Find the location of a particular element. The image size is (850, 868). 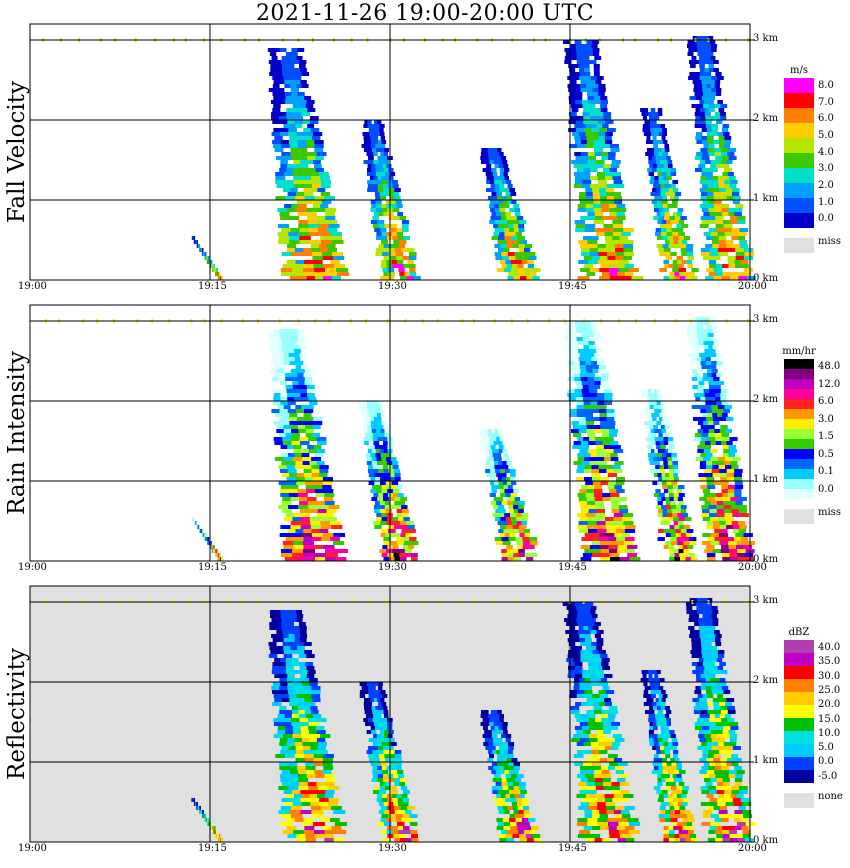

colorbar-label: 20.0 is located at coordinates (829, 705).